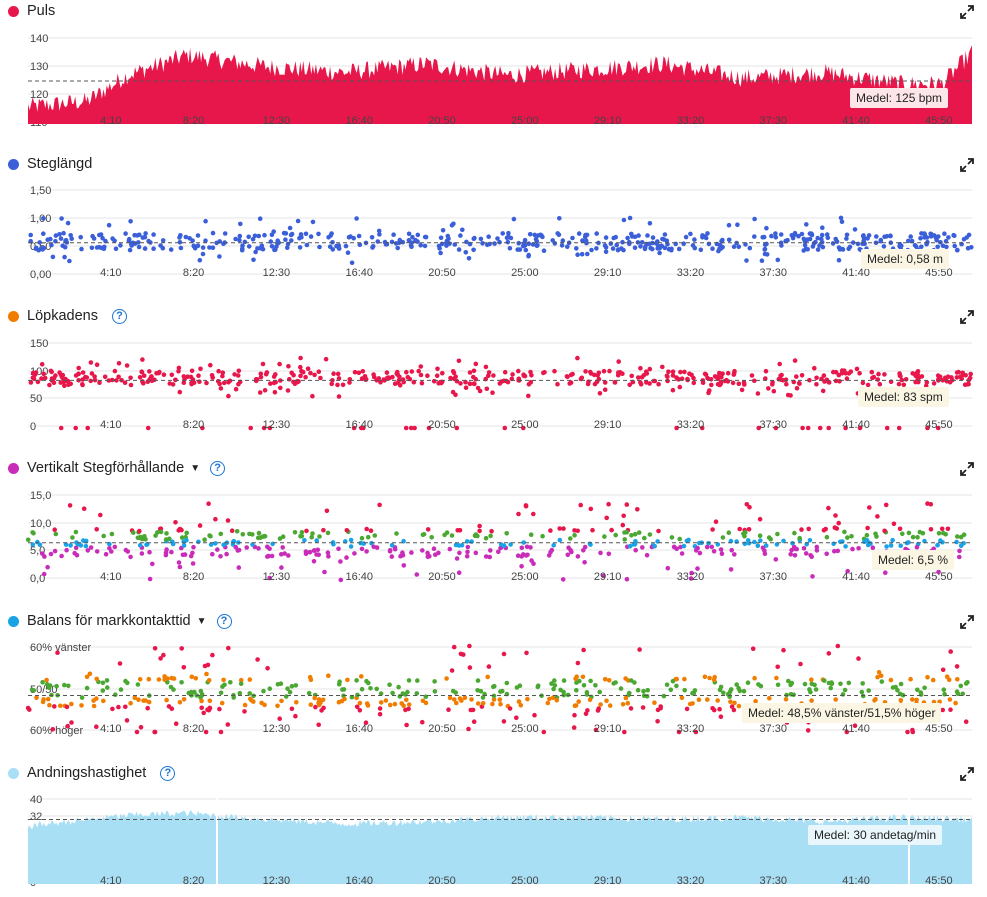  Describe the element at coordinates (13, 621) in the screenshot. I see `legend-dot` at that location.